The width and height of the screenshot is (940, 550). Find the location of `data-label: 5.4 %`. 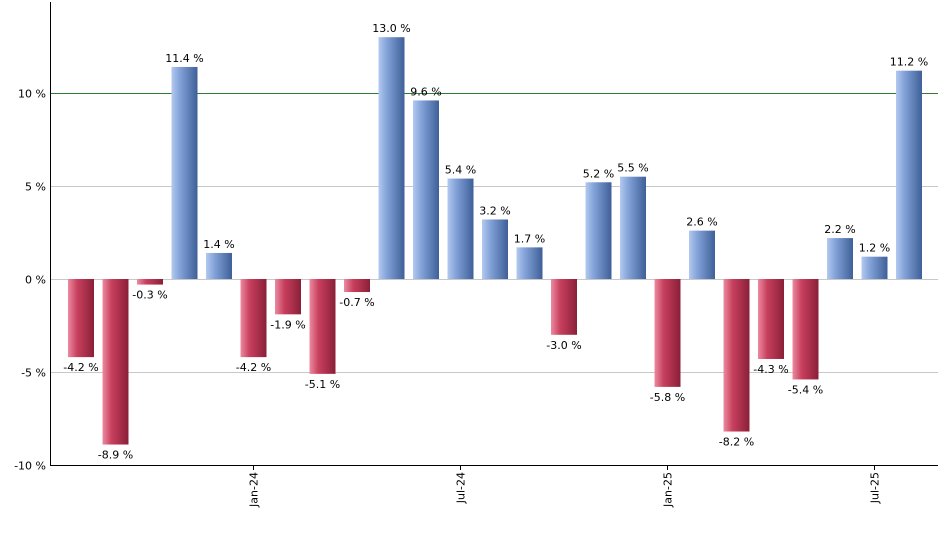

data-label: 5.4 % is located at coordinates (460, 170).